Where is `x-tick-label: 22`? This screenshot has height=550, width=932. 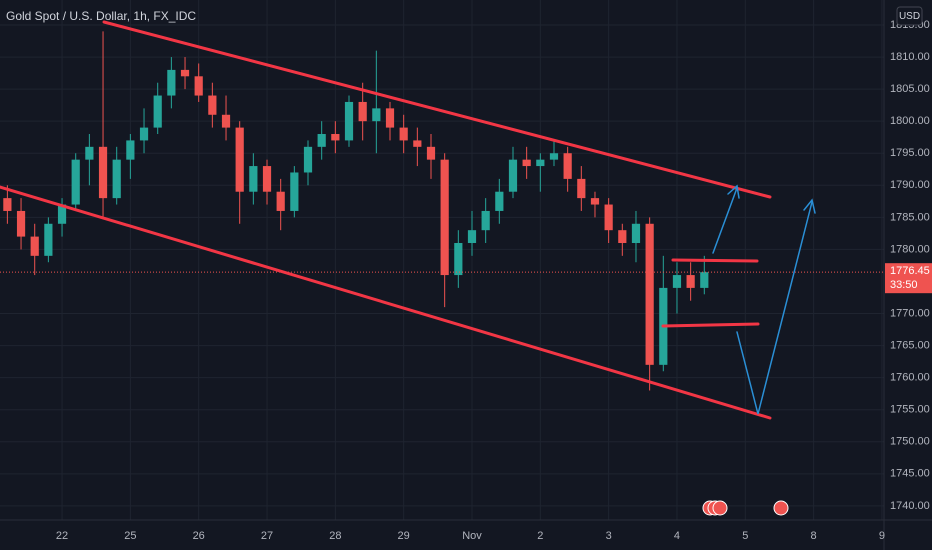 x-tick-label: 22 is located at coordinates (62, 536).